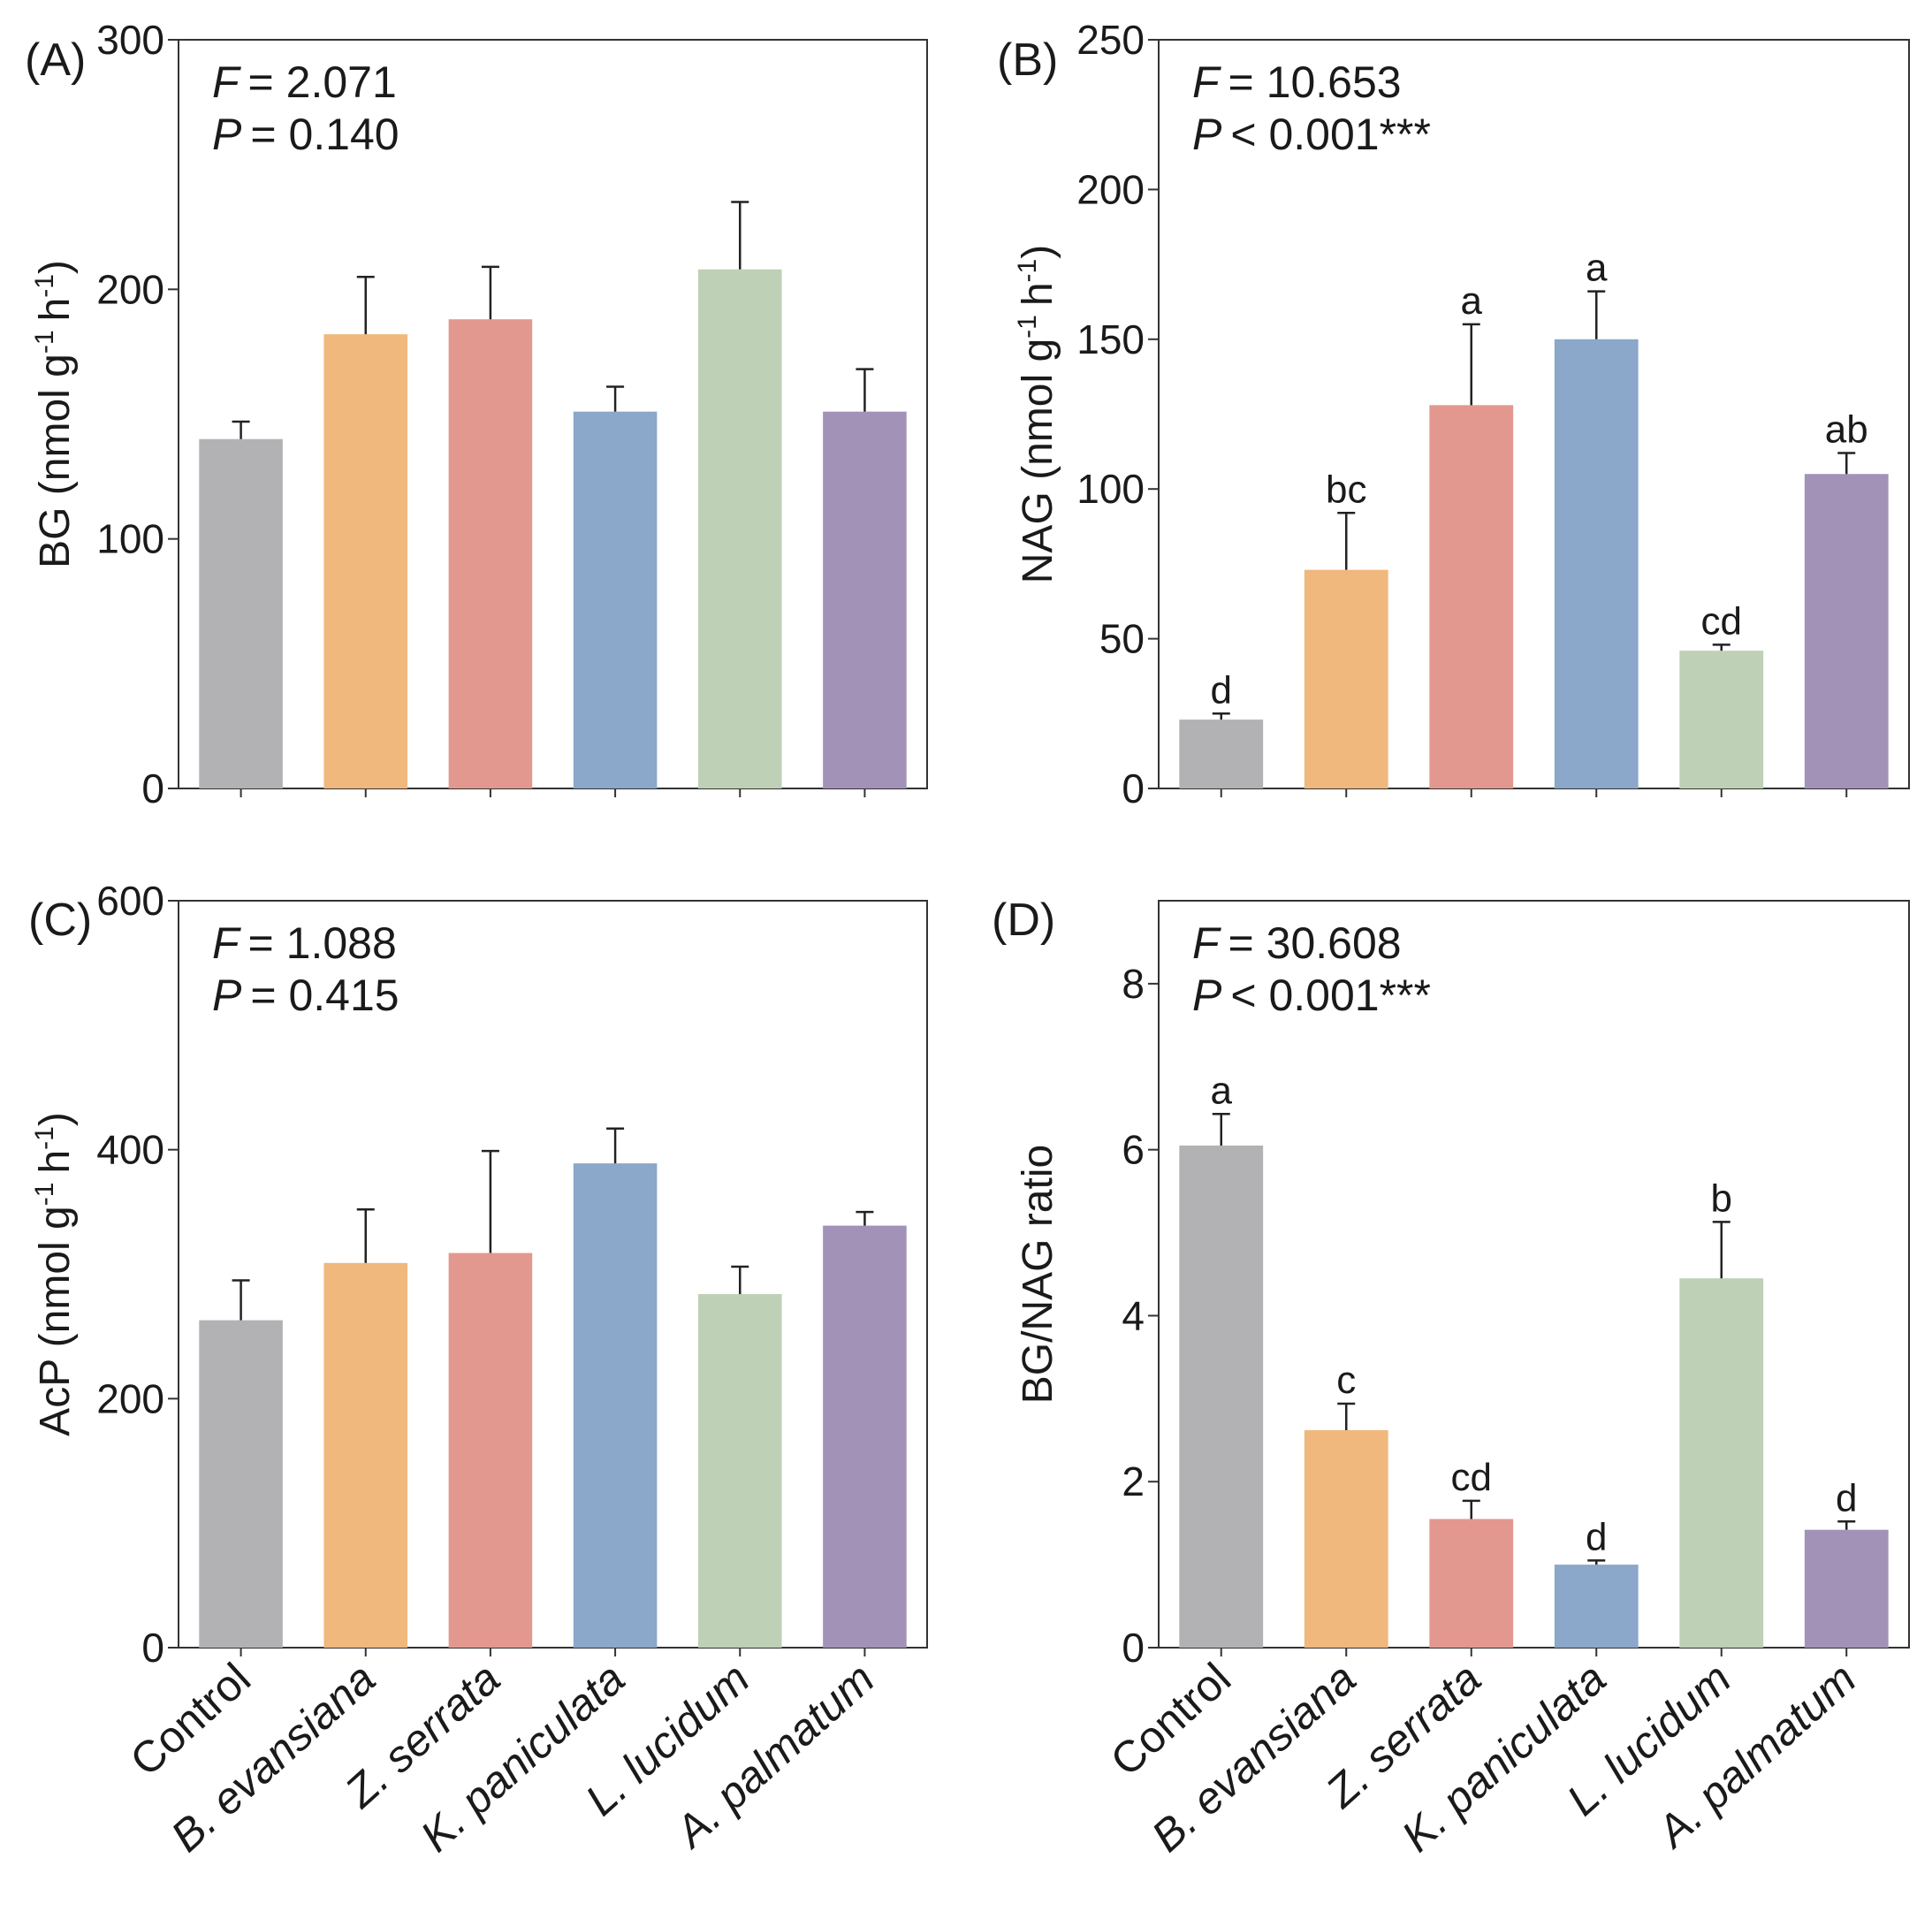 The image size is (1932, 1919). Describe the element at coordinates (304, 82) in the screenshot. I see `stat-f: F = 2.071` at that location.